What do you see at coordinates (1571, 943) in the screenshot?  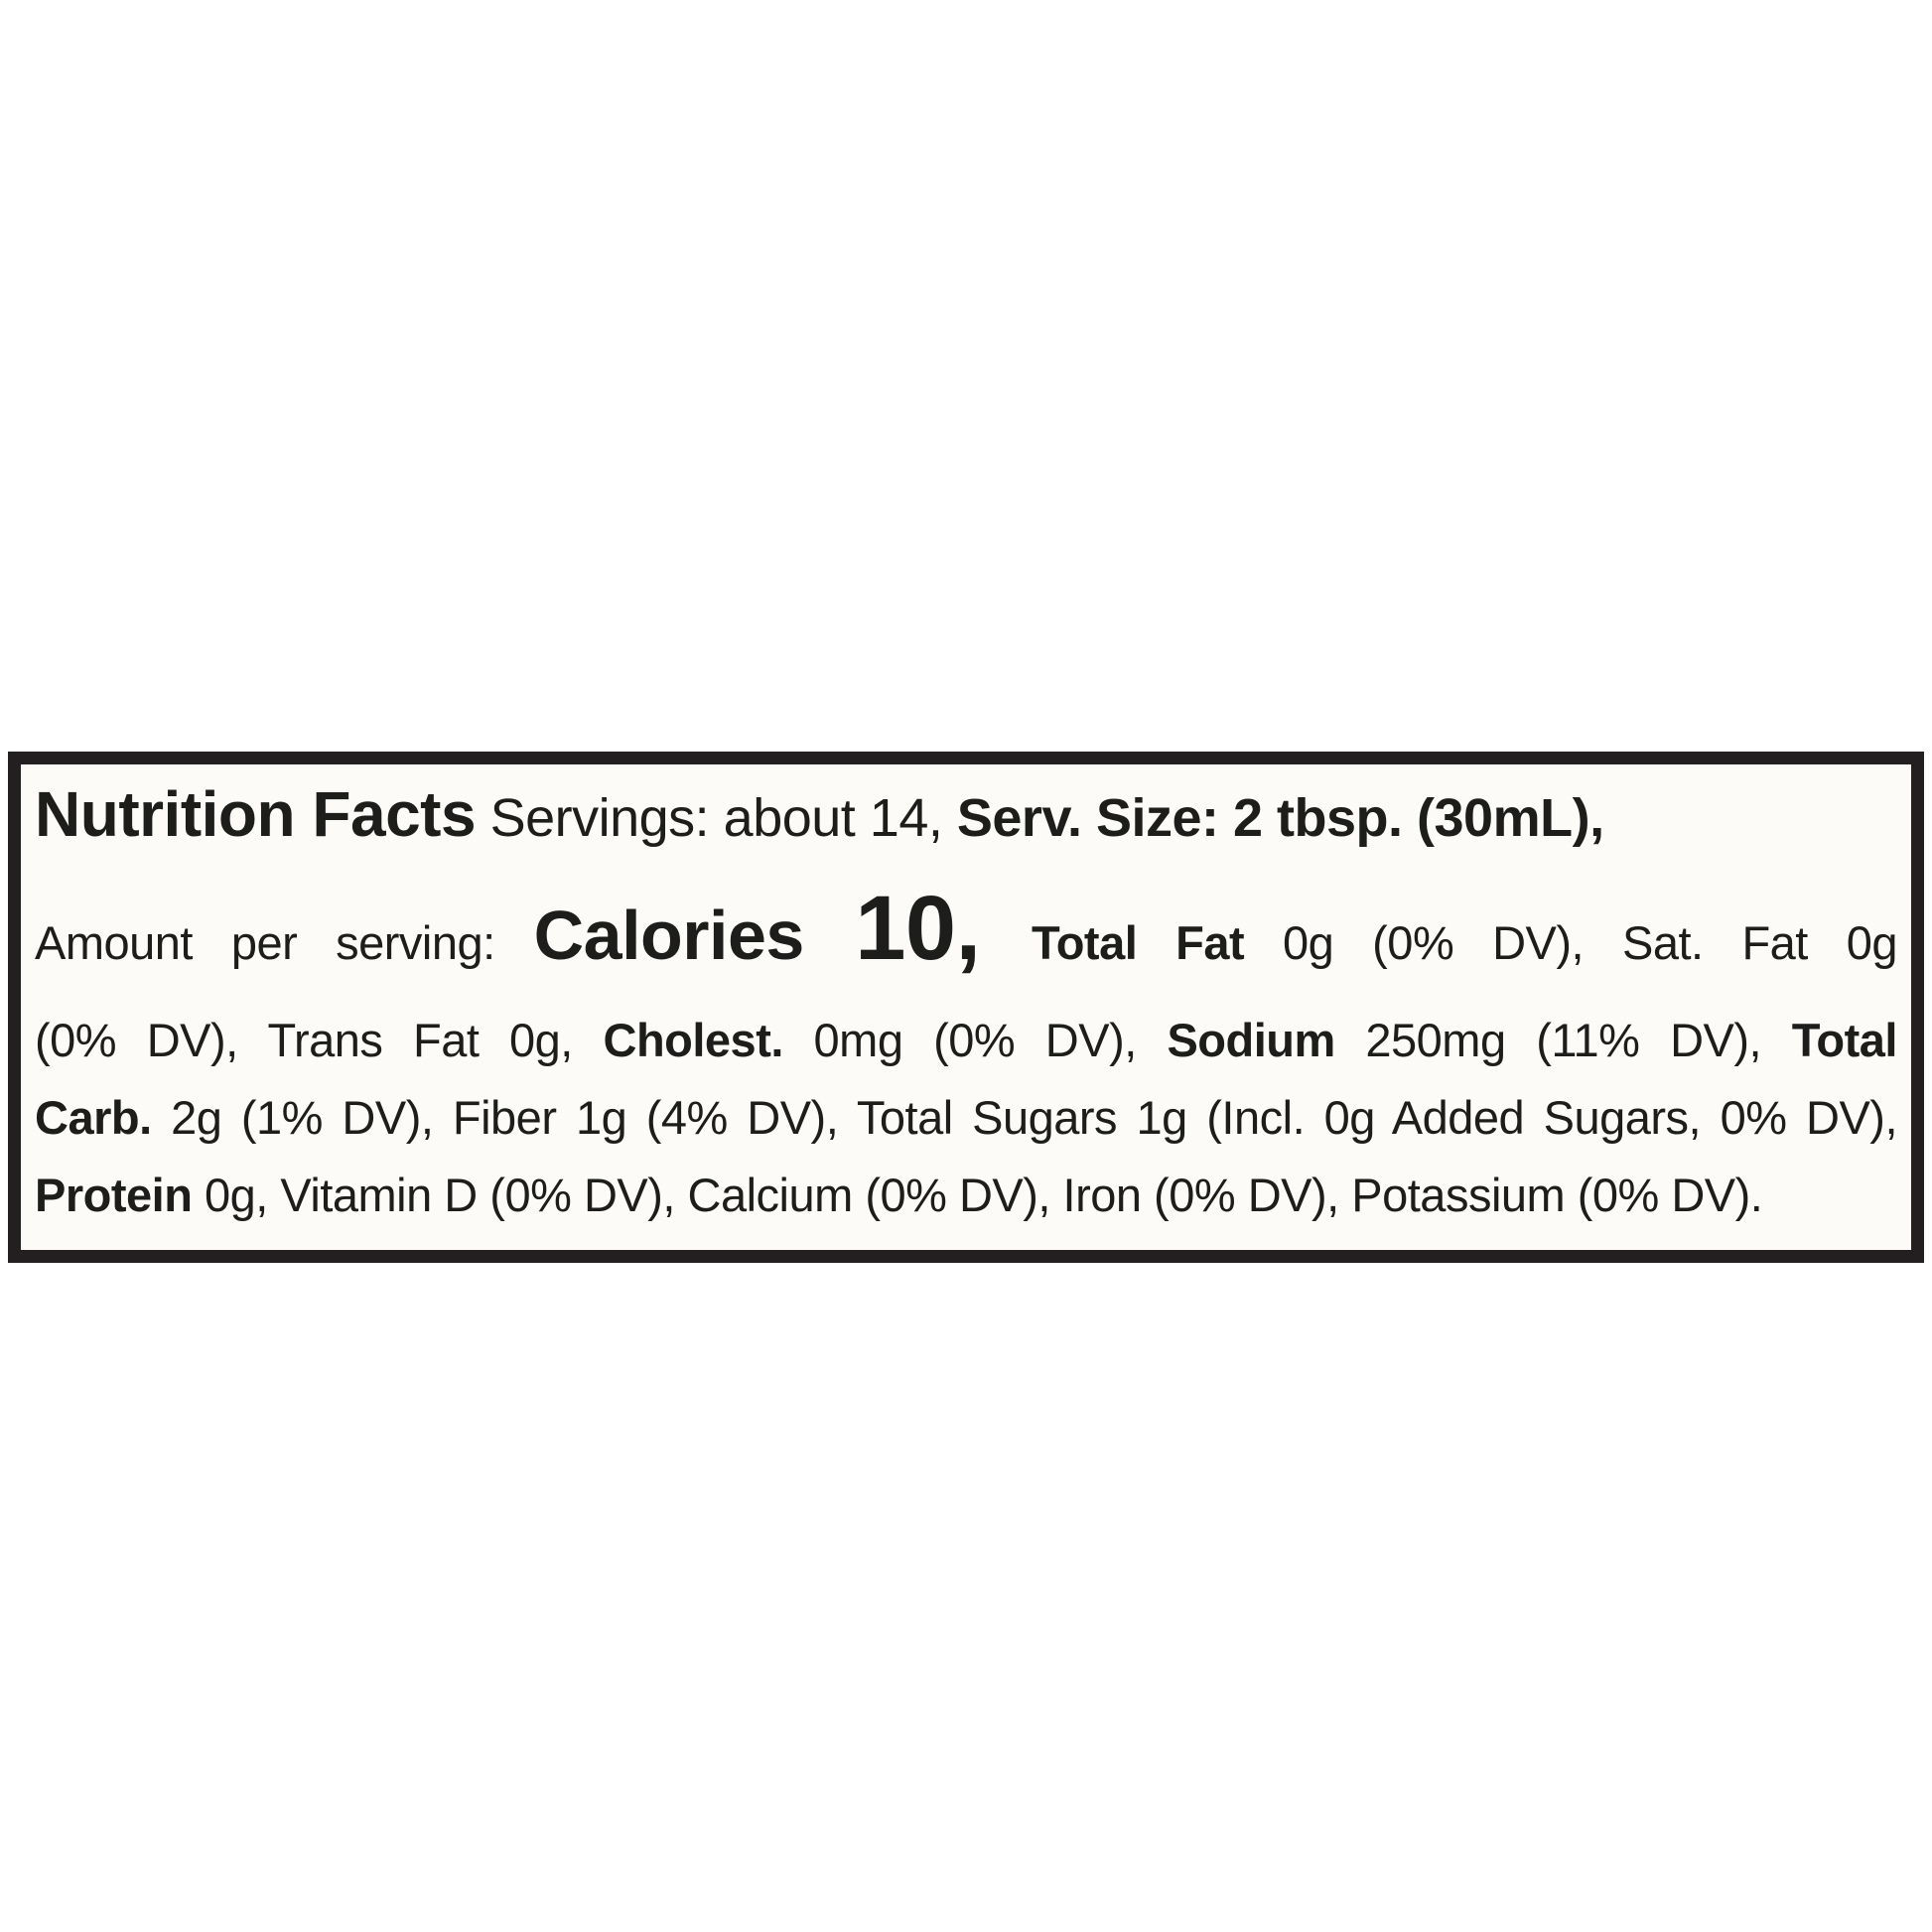 I see `total-fat-value: 0g (0% DV), Sat. Fat 0g` at bounding box center [1571, 943].